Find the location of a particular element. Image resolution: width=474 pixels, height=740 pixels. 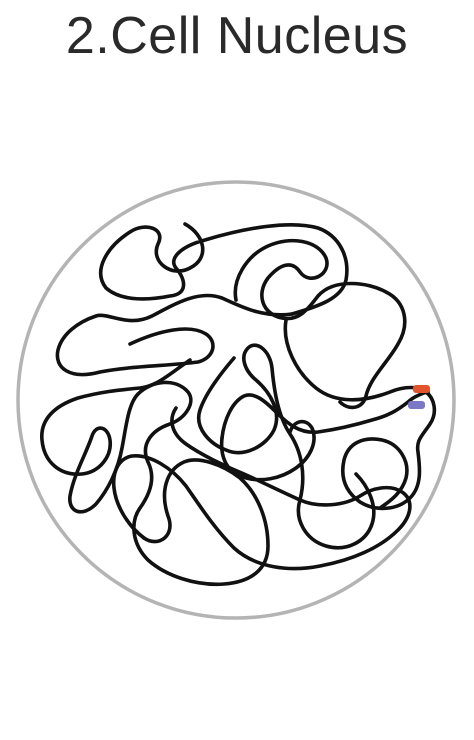

marker-band-top is located at coordinates (421, 389).